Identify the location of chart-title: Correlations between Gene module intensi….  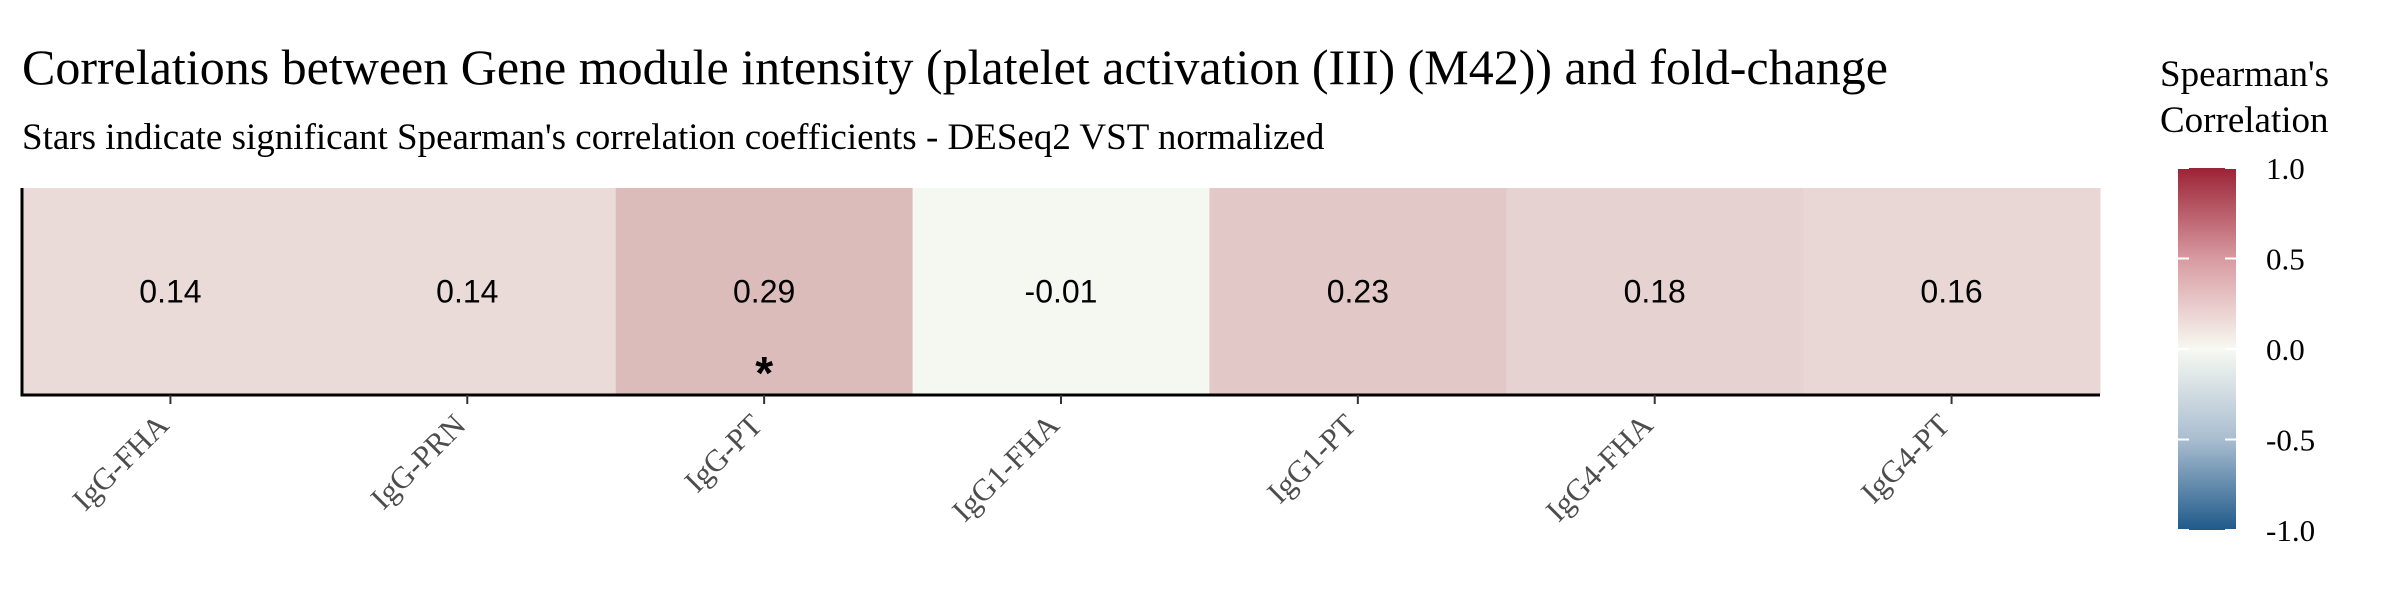
(955, 67).